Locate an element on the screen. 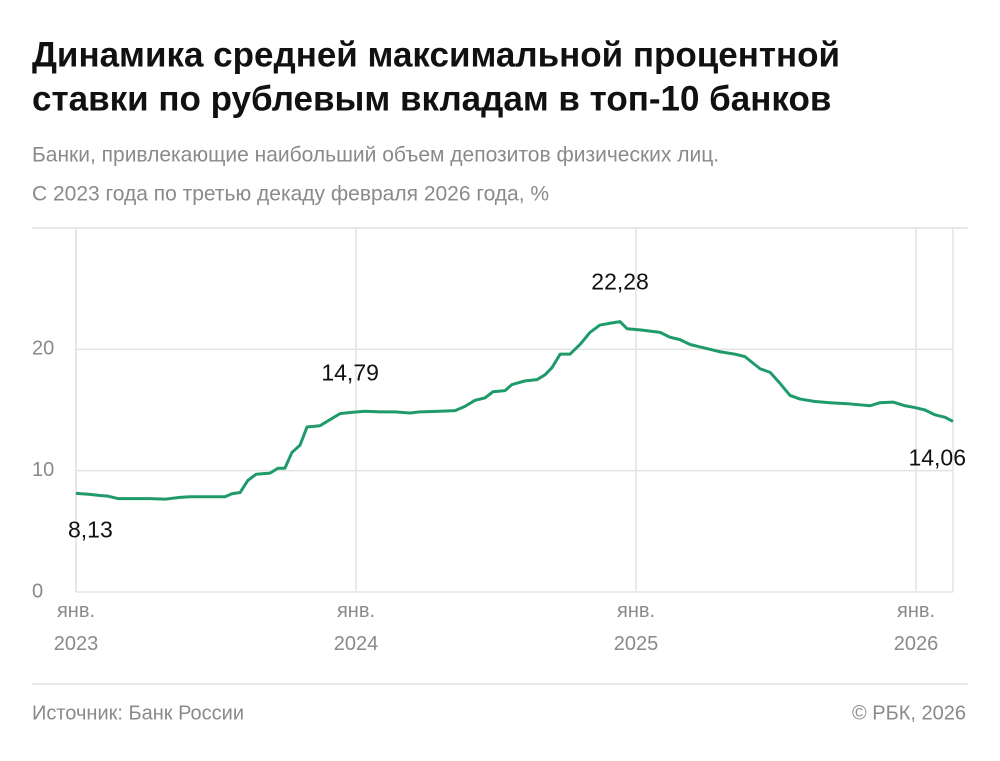 The image size is (1000, 761). x-tick-label: янв. 2024 is located at coordinates (356, 627).